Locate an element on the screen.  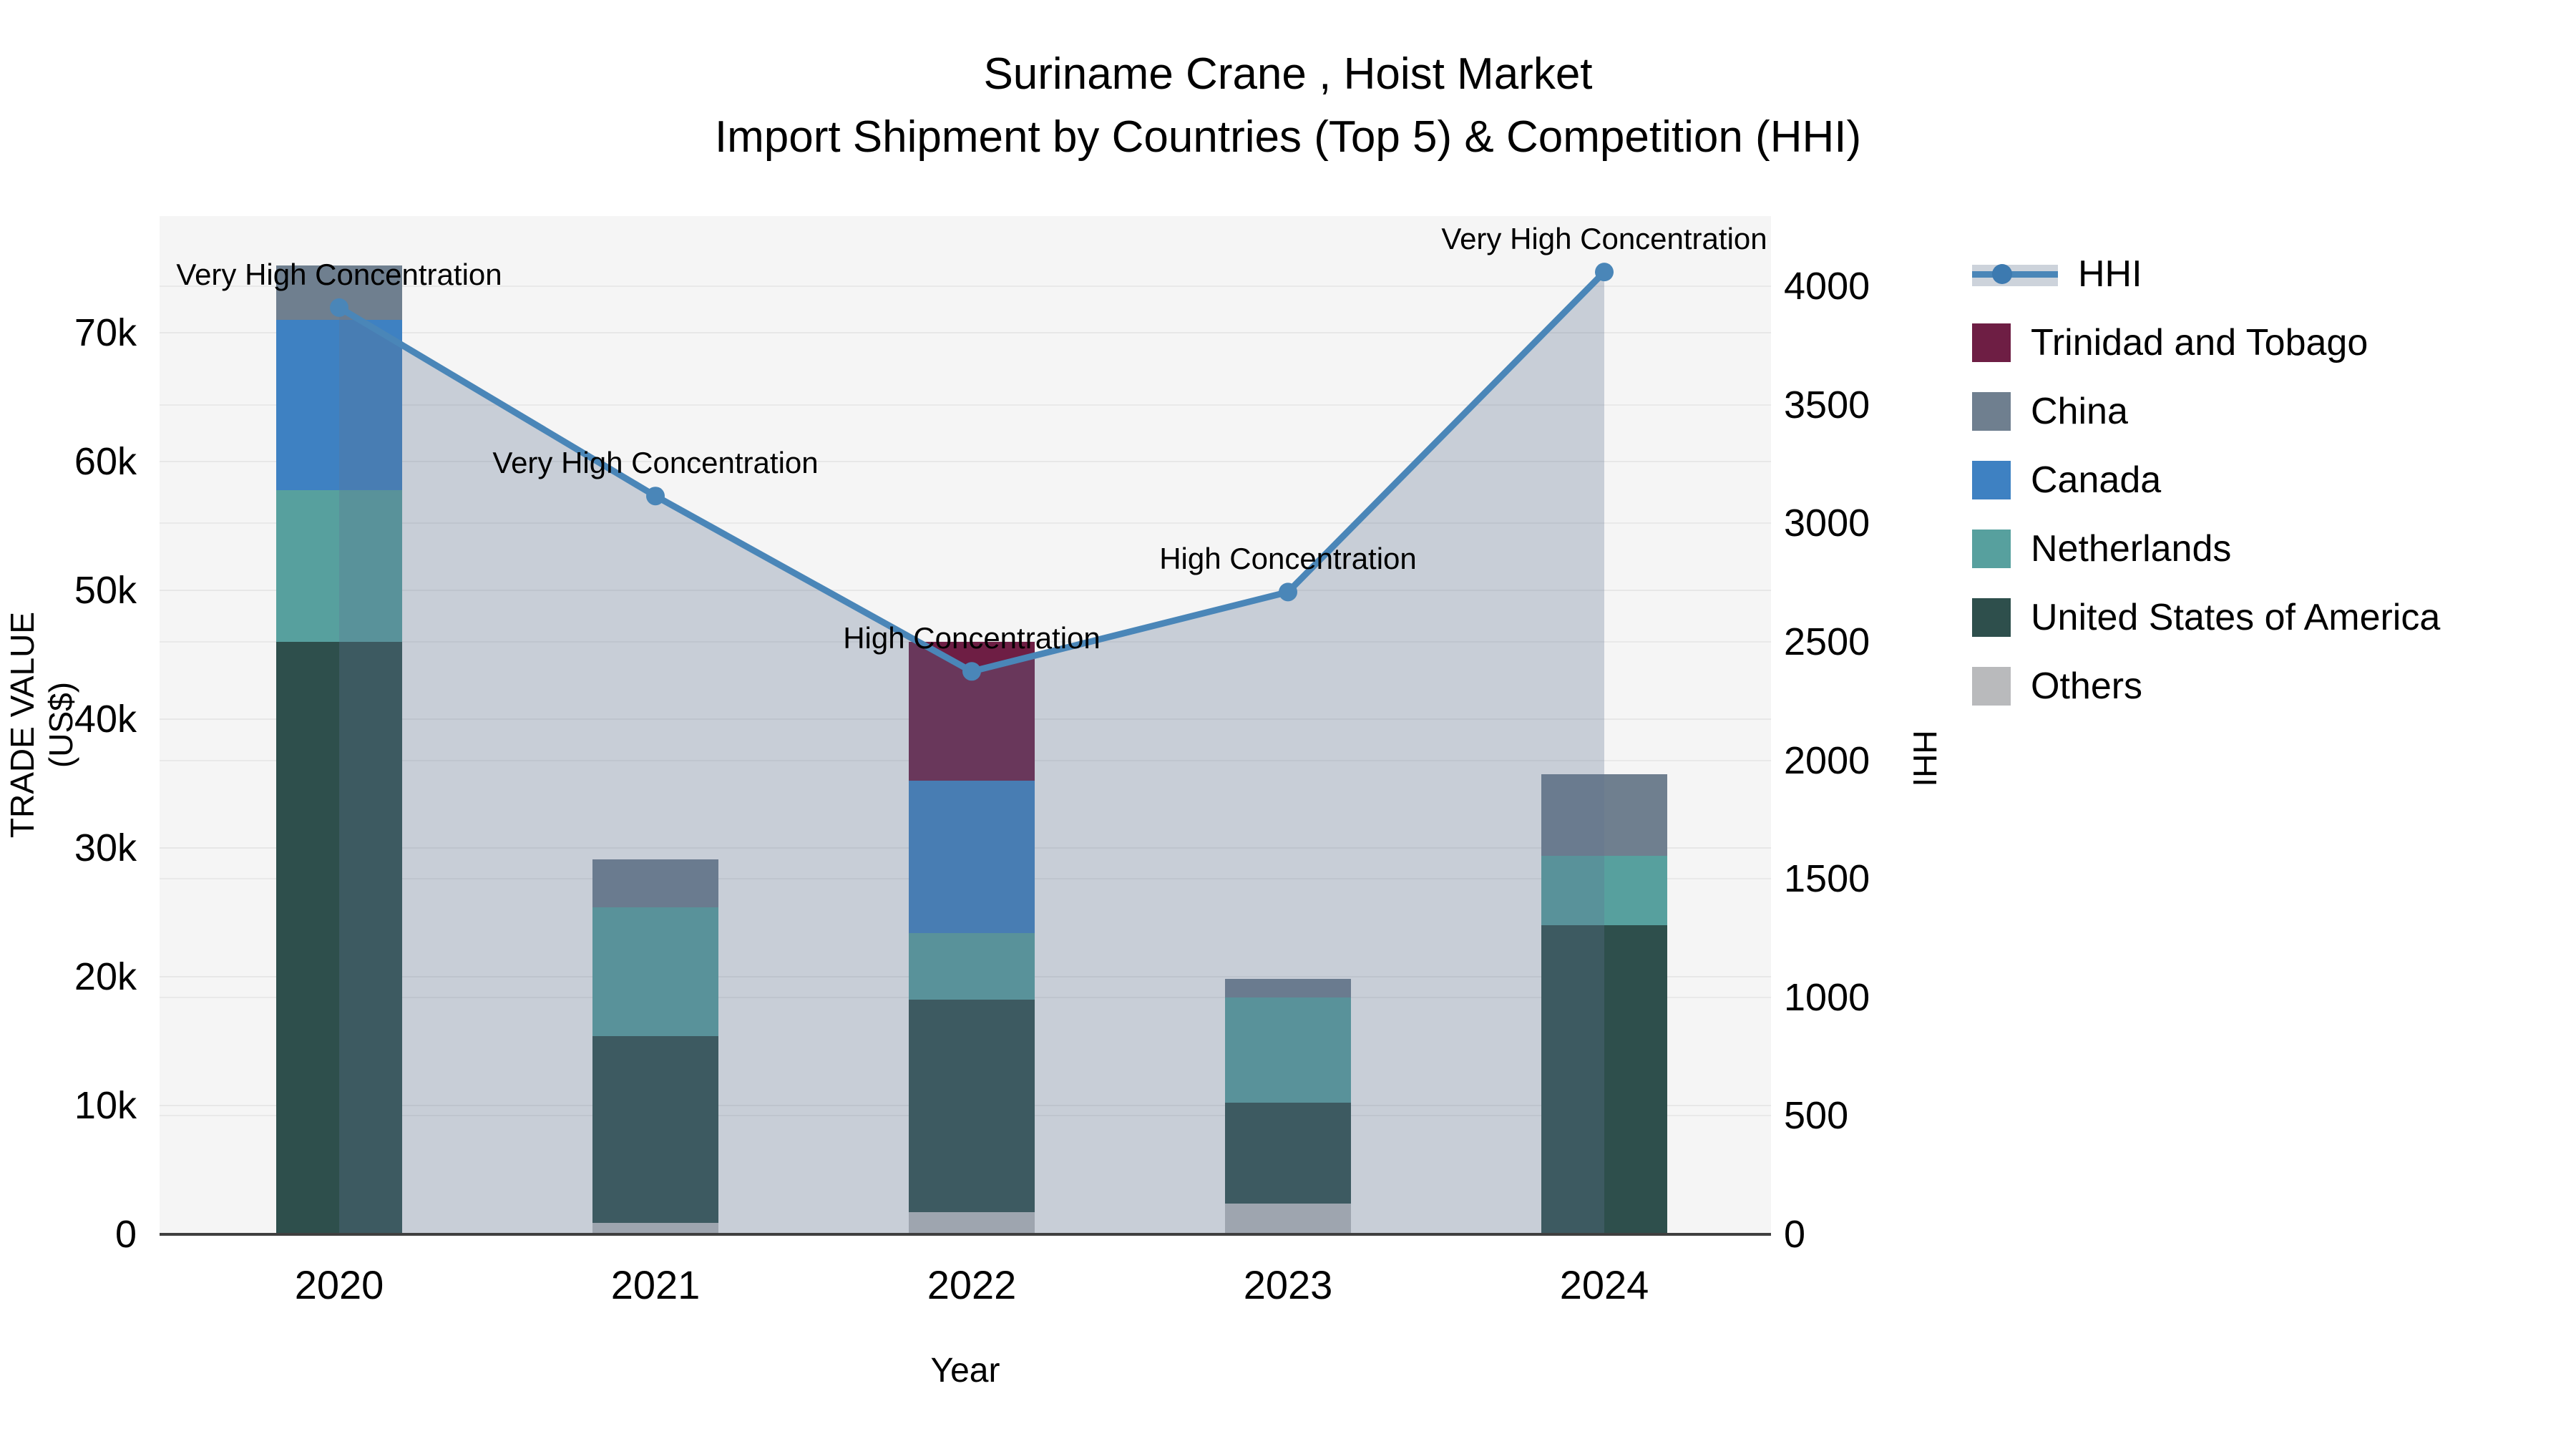
left-tick-30k: 30k is located at coordinates (105, 847).